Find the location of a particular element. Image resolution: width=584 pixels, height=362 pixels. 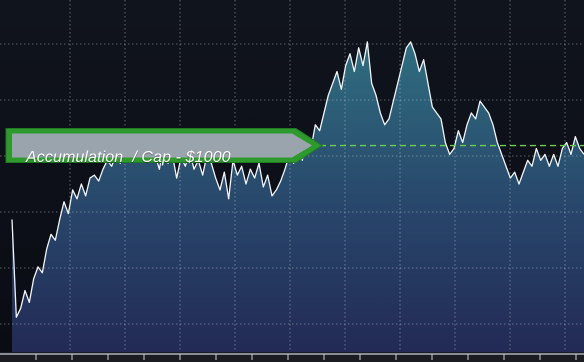

annotation-label: Accumulation / Cap - $1000 is located at coordinates (128, 157).